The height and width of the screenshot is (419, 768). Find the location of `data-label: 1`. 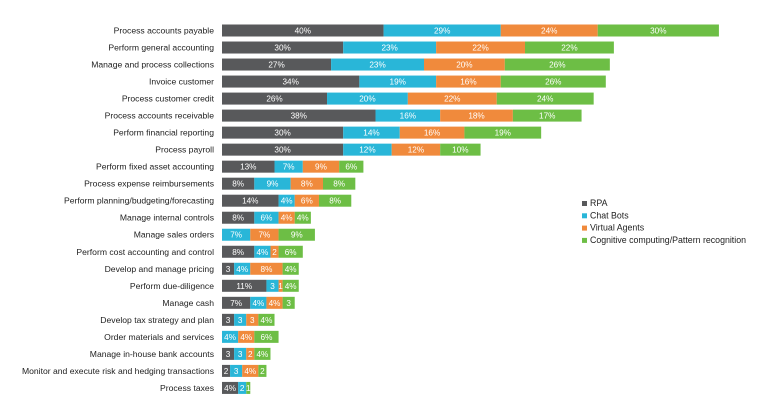

data-label: 1 is located at coordinates (248, 388).